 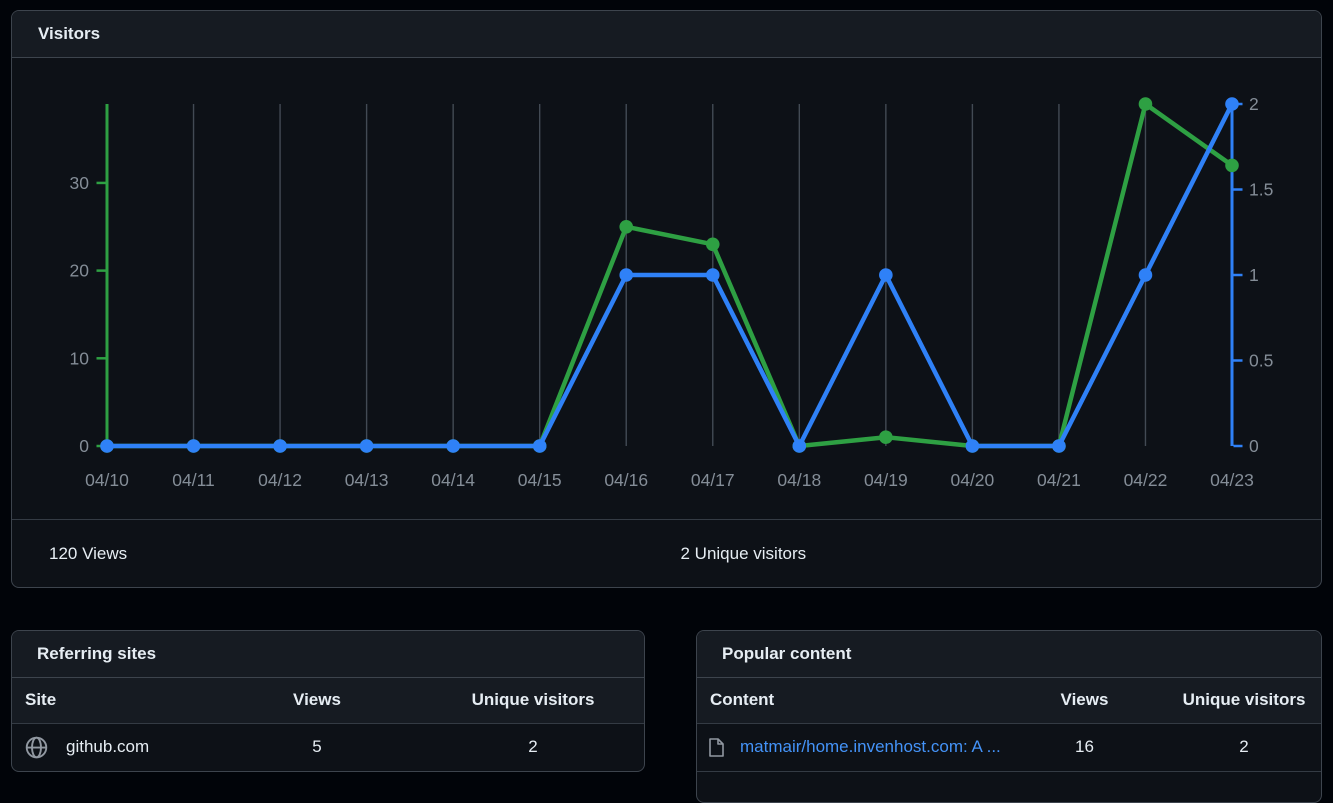 What do you see at coordinates (80, 271) in the screenshot?
I see `left-axis-tick-label: 20` at bounding box center [80, 271].